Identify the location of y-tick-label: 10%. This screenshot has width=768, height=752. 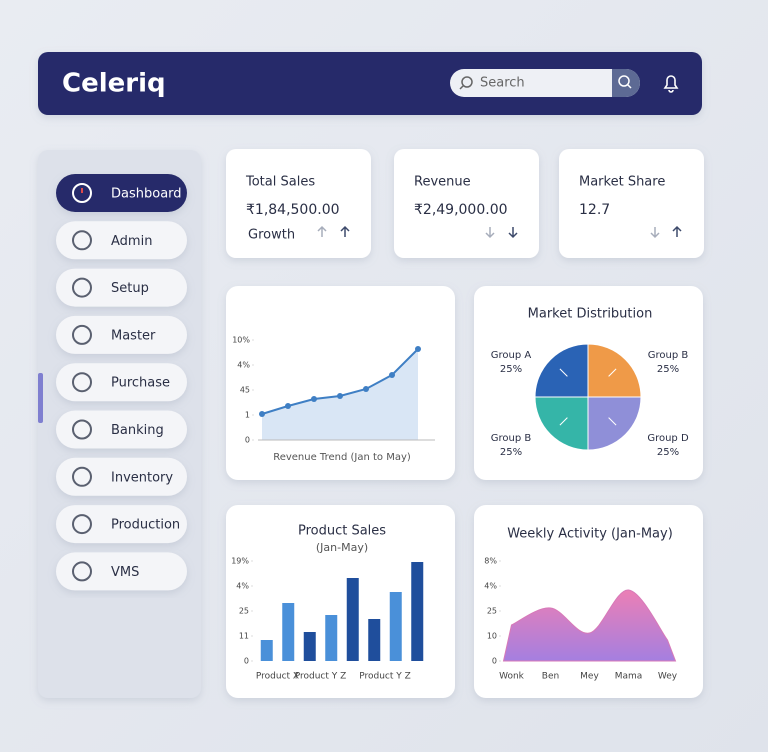
(241, 340).